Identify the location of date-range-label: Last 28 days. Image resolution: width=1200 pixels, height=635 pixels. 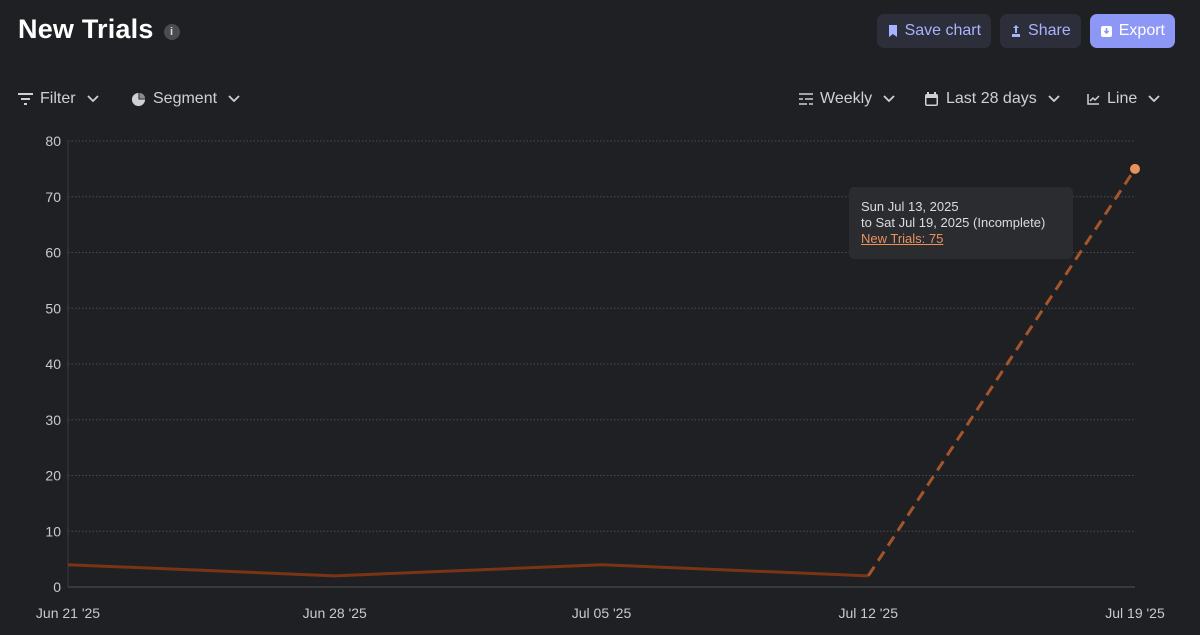
(991, 98).